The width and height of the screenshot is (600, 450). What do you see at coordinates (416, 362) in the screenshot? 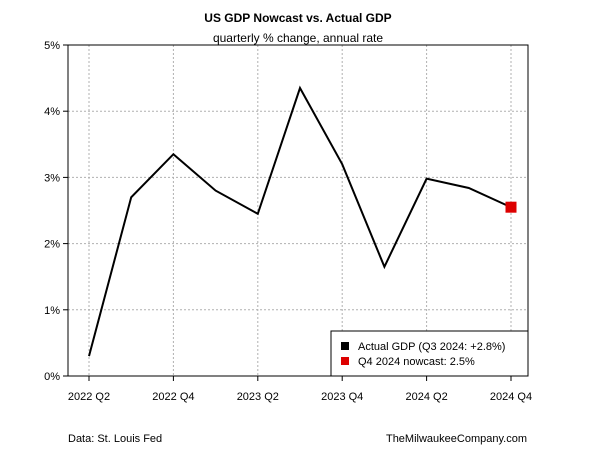
I see `legend-label-nowcast: Q4 2024 nowcast: 2.5%` at bounding box center [416, 362].